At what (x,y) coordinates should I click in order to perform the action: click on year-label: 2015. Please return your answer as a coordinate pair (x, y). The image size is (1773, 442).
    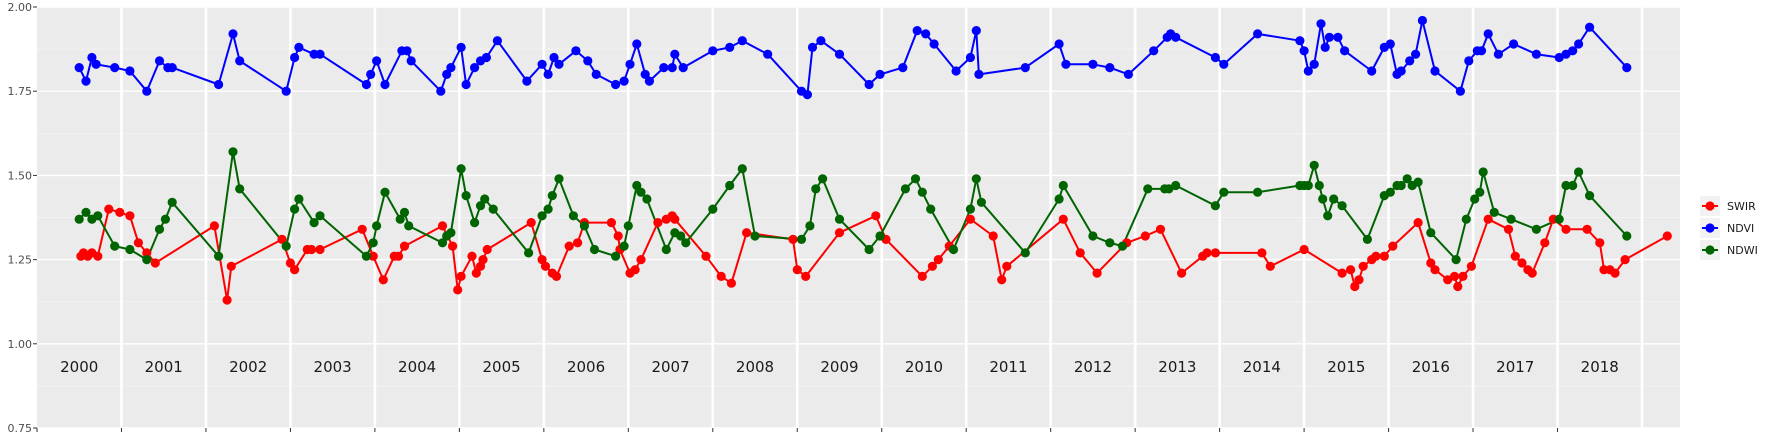
    Looking at the image, I should click on (1346, 367).